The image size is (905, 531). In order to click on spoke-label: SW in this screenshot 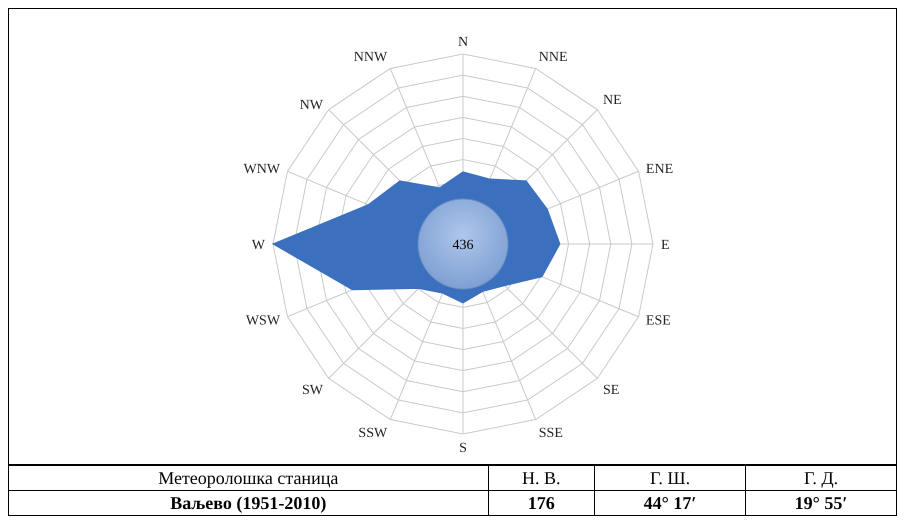, I will do `click(313, 390)`.